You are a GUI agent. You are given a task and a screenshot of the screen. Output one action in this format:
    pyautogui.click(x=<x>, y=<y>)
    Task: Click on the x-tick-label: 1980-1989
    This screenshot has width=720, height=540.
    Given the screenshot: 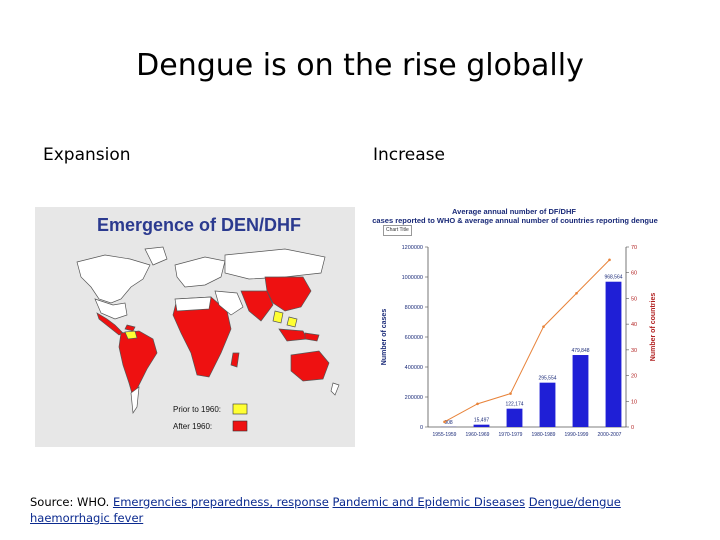 What is the action you would take?
    pyautogui.click(x=544, y=435)
    